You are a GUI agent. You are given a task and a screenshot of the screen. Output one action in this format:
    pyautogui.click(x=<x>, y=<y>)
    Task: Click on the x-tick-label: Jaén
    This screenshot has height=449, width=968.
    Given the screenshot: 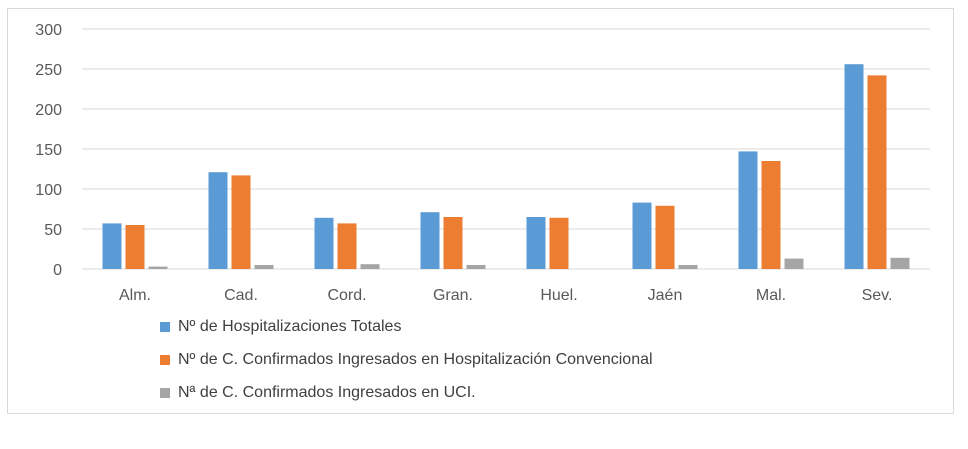 What is the action you would take?
    pyautogui.click(x=665, y=295)
    